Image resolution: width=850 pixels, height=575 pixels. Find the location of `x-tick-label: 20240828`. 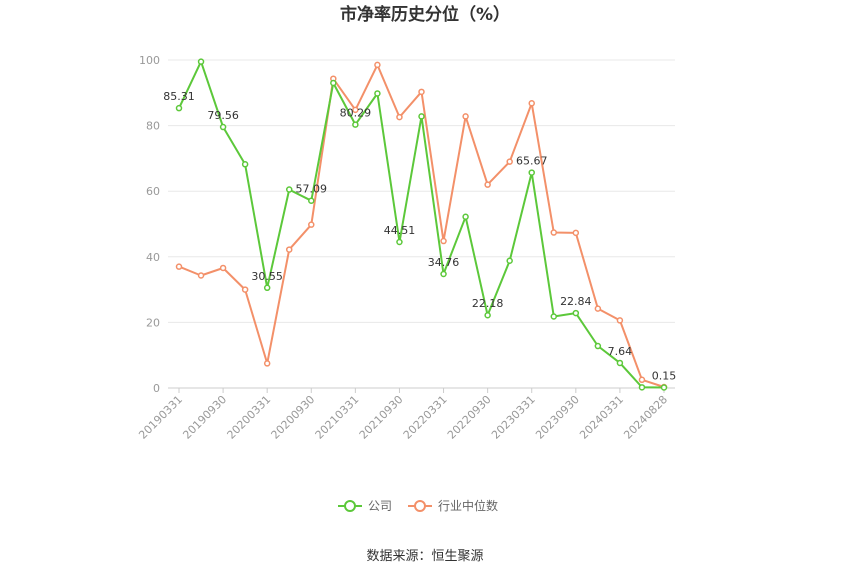

x-tick-label: 20240828 is located at coordinates (645, 417).